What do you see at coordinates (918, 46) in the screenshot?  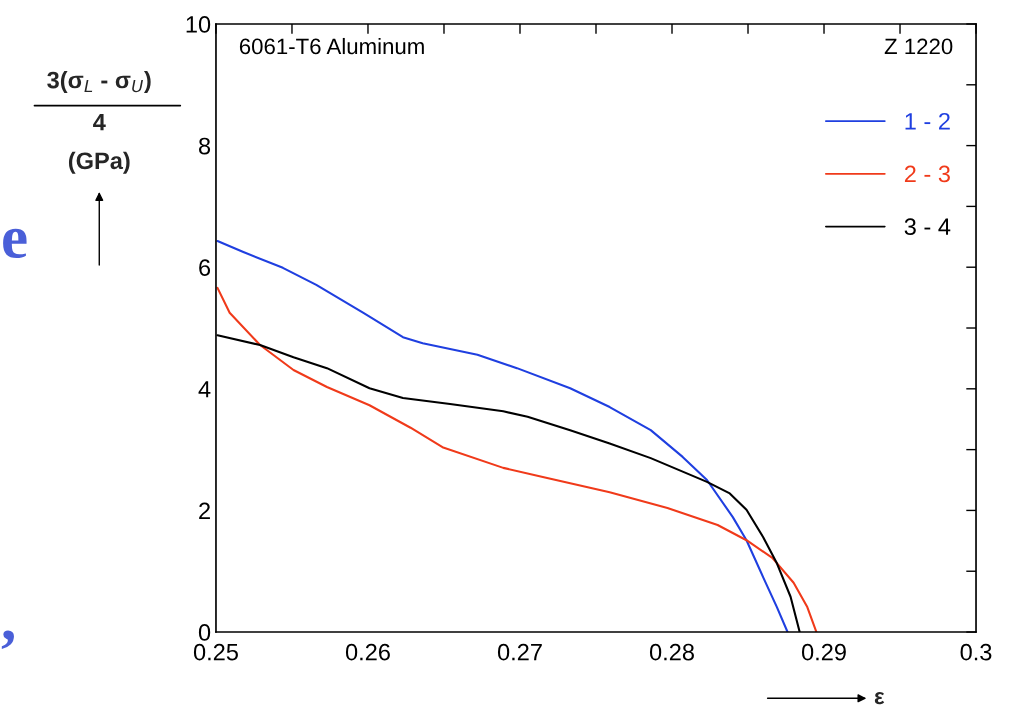 I see `annotation: Z 1220` at bounding box center [918, 46].